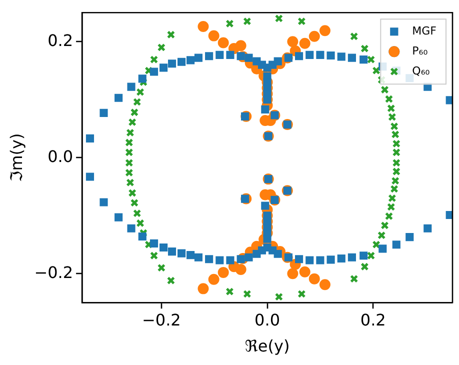 The height and width of the screenshot is (365, 459). I want to click on x-tick-label: 0.2, so click(373, 320).